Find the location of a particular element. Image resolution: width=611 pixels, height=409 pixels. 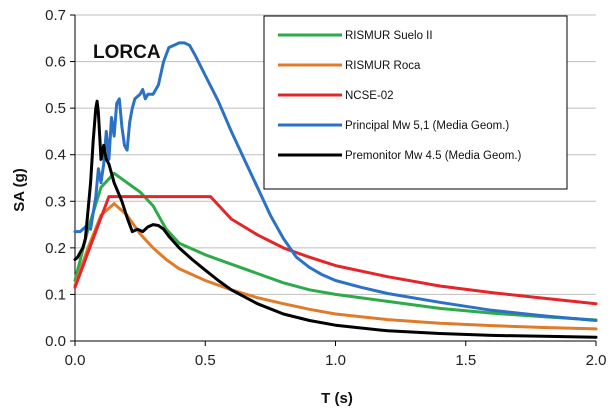

x-axis-title: T (s) is located at coordinates (337, 398).